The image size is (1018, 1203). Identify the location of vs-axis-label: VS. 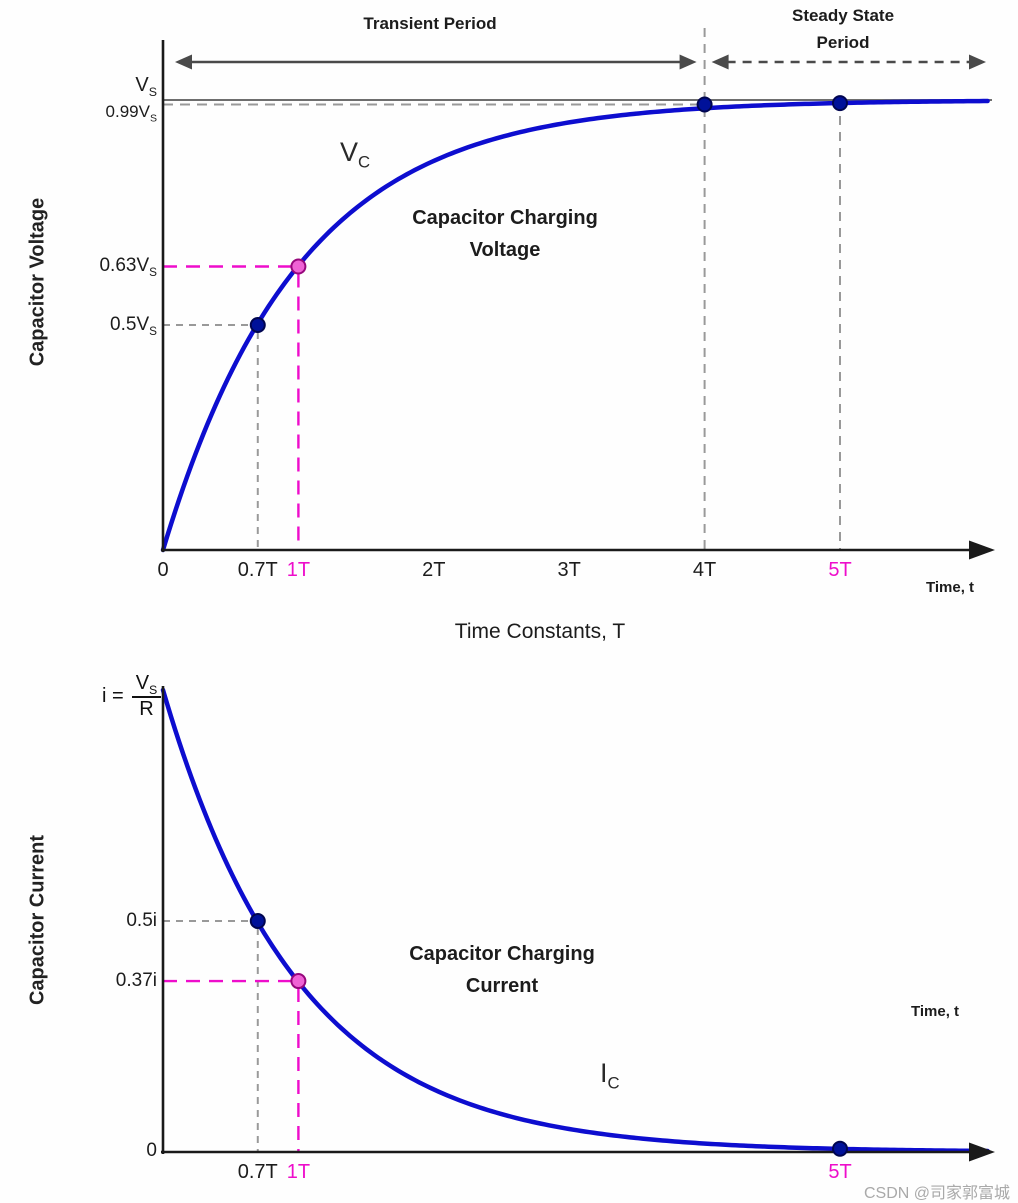
(146, 86).